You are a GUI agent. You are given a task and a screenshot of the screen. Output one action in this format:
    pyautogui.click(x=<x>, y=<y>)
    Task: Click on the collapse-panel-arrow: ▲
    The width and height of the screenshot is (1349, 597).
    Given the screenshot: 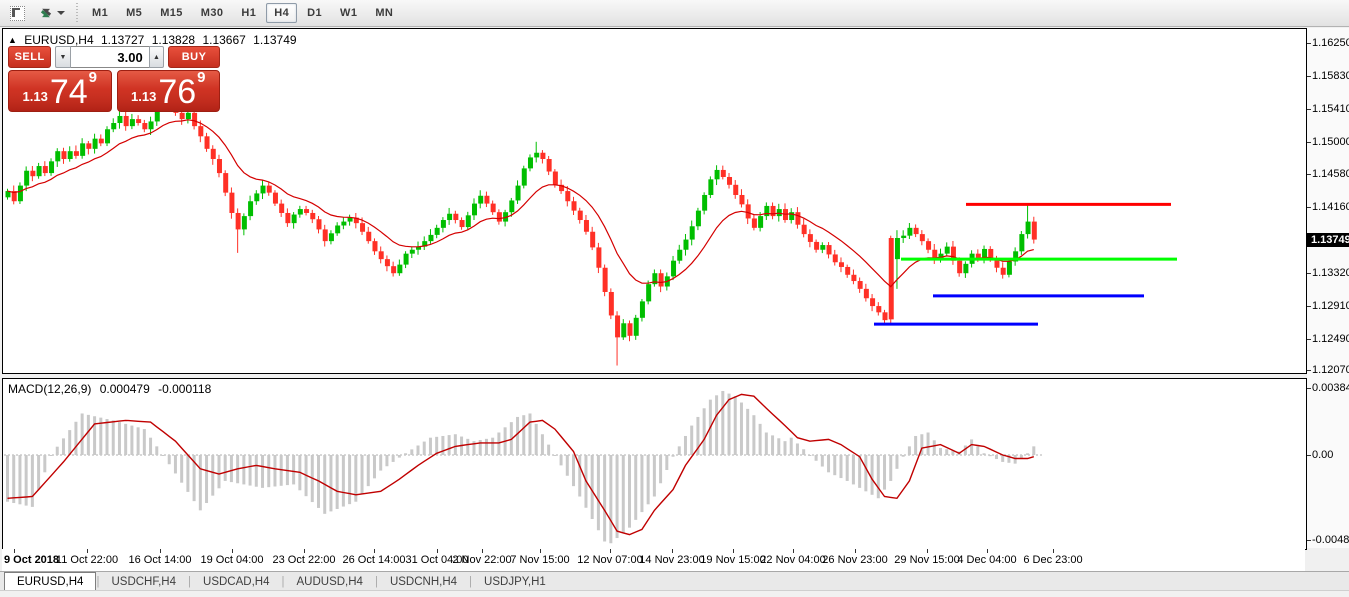 What is the action you would take?
    pyautogui.click(x=12, y=40)
    